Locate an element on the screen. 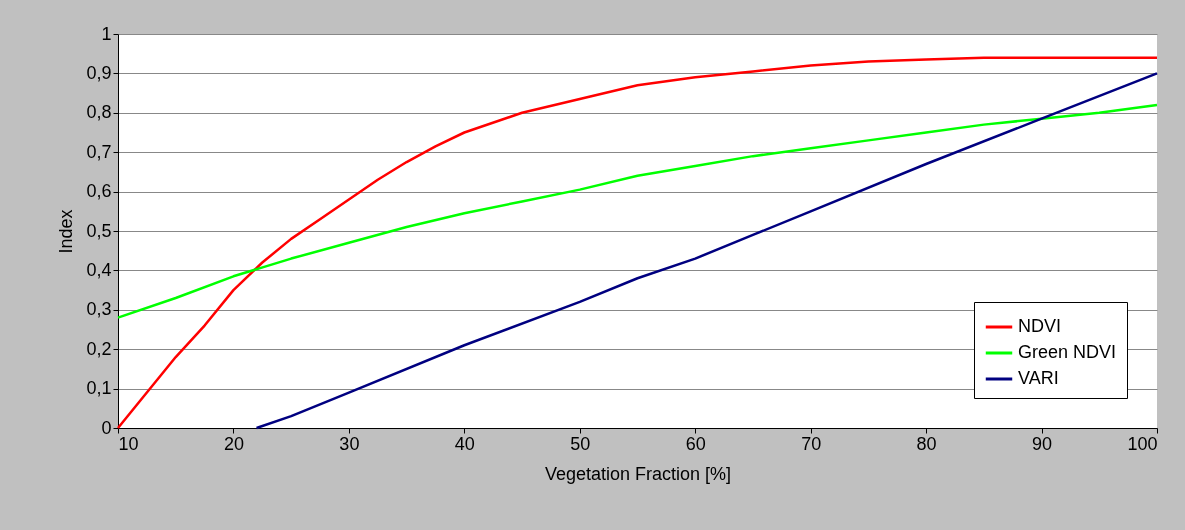 The height and width of the screenshot is (530, 1185). legend-label: Green NDVI is located at coordinates (1067, 352).